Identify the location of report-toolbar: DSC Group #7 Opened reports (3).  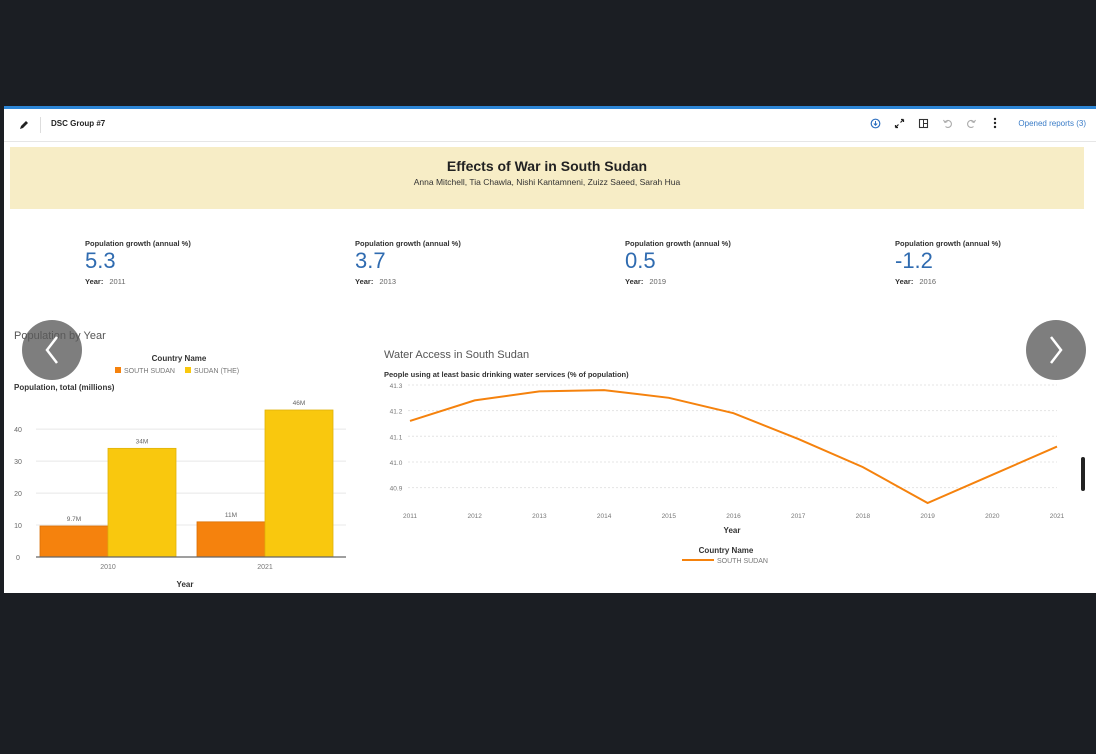
(550, 125).